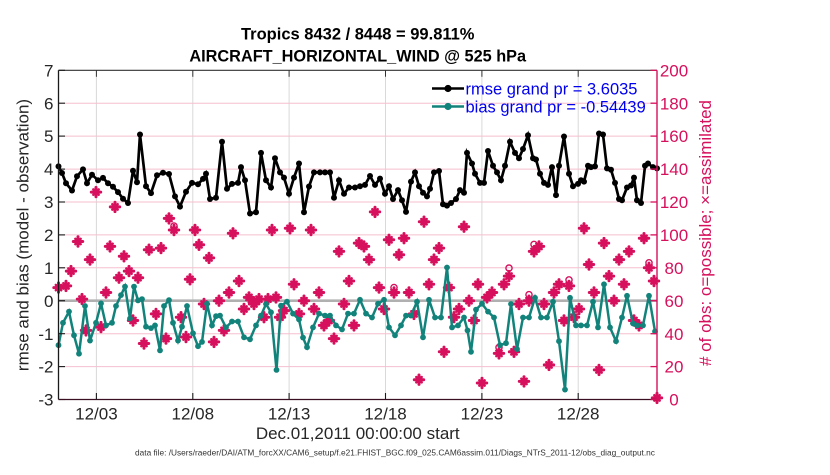 The height and width of the screenshot is (475, 830). I want to click on svg-text: 12/03, so click(96, 414).